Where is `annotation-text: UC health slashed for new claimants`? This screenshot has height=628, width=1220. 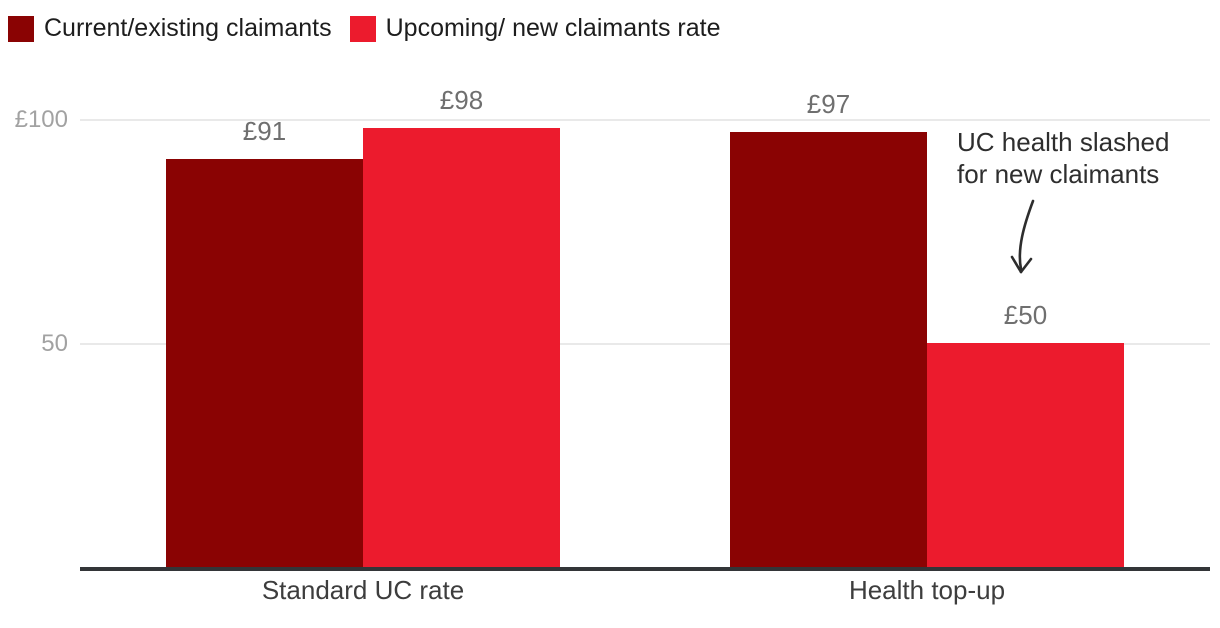
annotation-text: UC health slashed for new claimants is located at coordinates (1084, 158).